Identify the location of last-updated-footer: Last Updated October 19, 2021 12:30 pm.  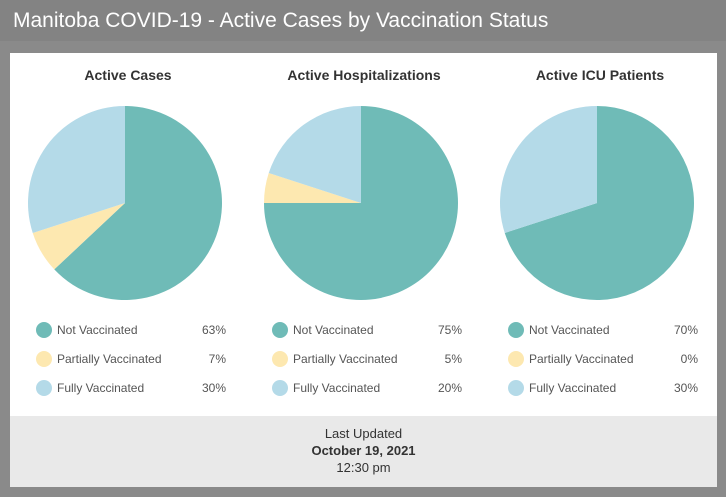
(363, 451).